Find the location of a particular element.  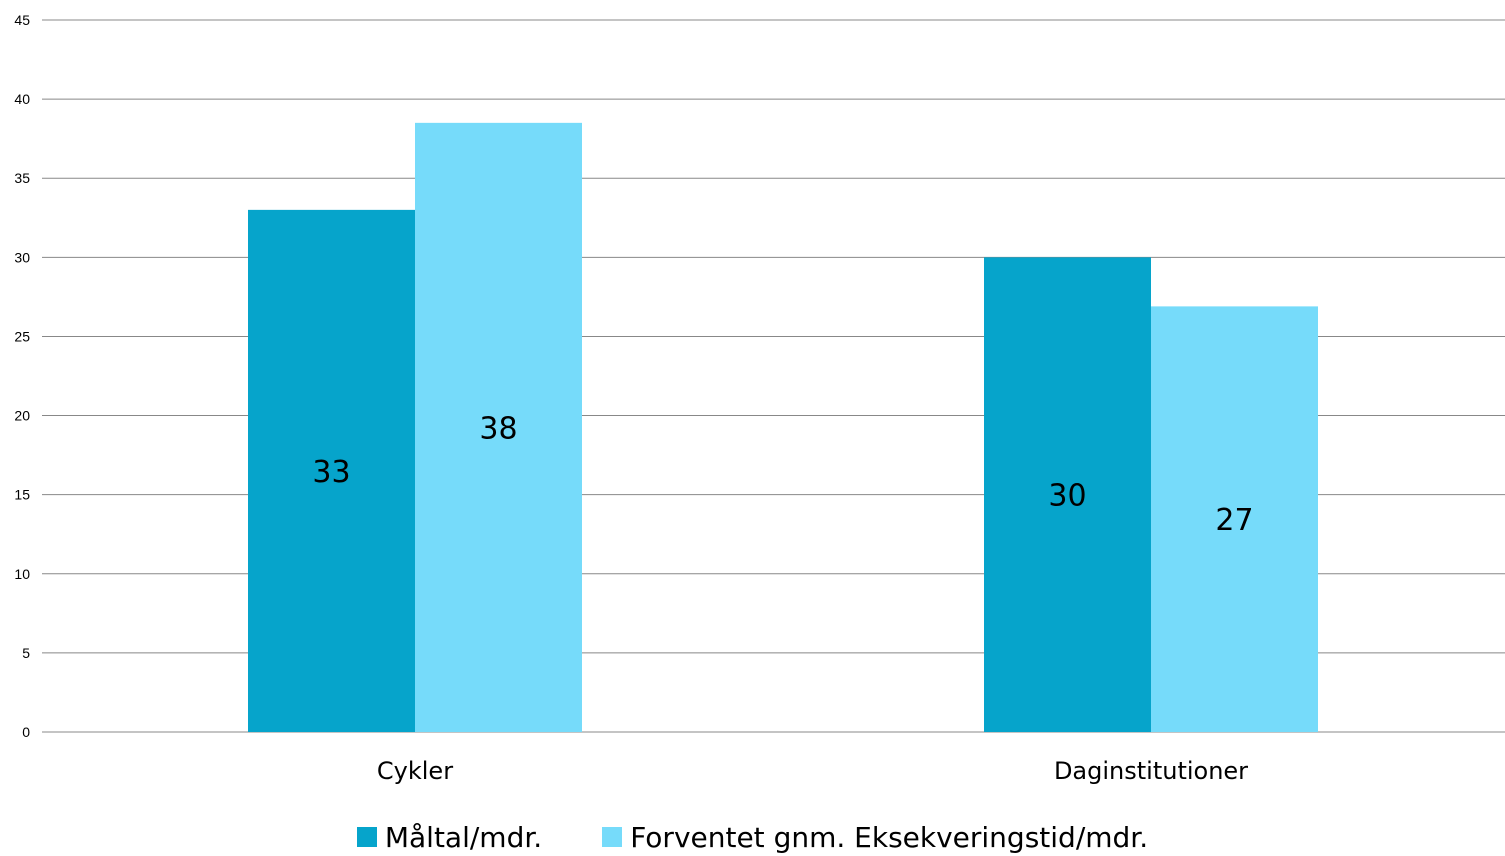

legend-swatch-maltal is located at coordinates (366, 837).